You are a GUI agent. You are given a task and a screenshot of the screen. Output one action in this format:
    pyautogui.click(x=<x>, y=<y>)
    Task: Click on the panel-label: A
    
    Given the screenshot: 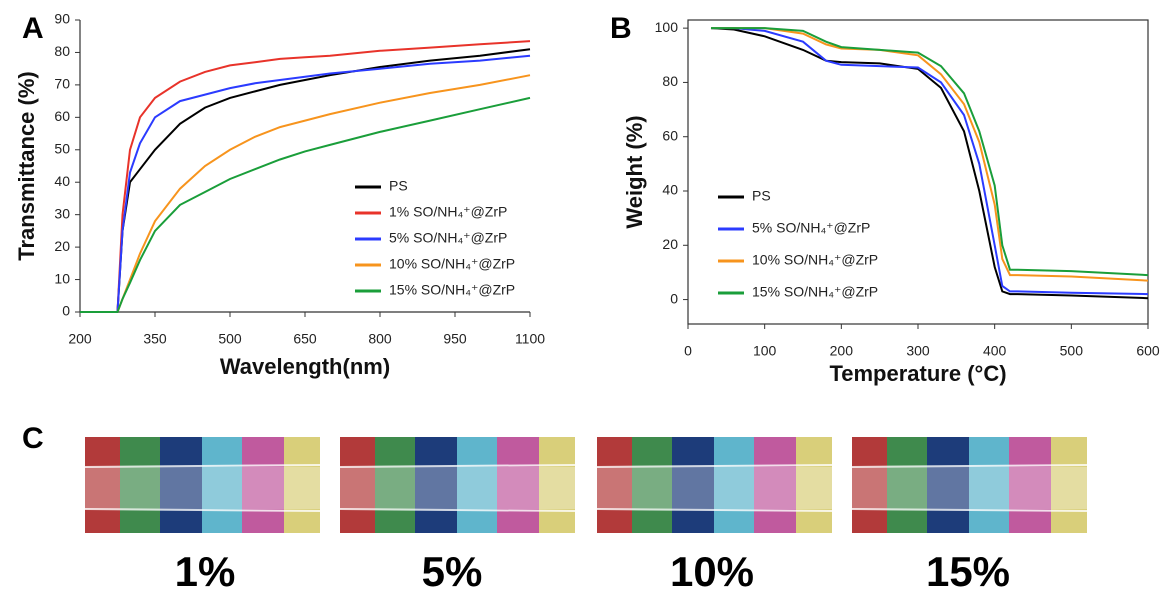 What is the action you would take?
    pyautogui.click(x=33, y=28)
    